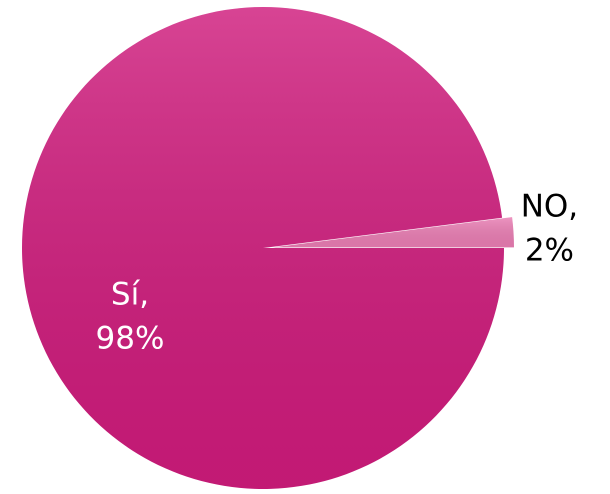 This screenshot has width=610, height=494. What do you see at coordinates (130, 339) in the screenshot?
I see `data-label-value: 98%` at bounding box center [130, 339].